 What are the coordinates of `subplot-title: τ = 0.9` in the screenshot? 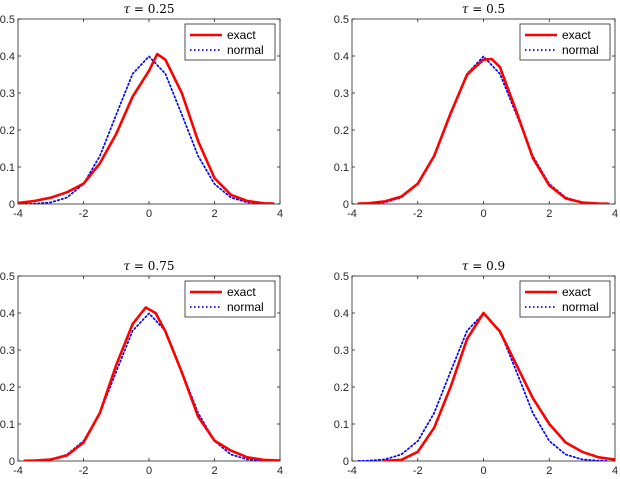 It's located at (483, 266).